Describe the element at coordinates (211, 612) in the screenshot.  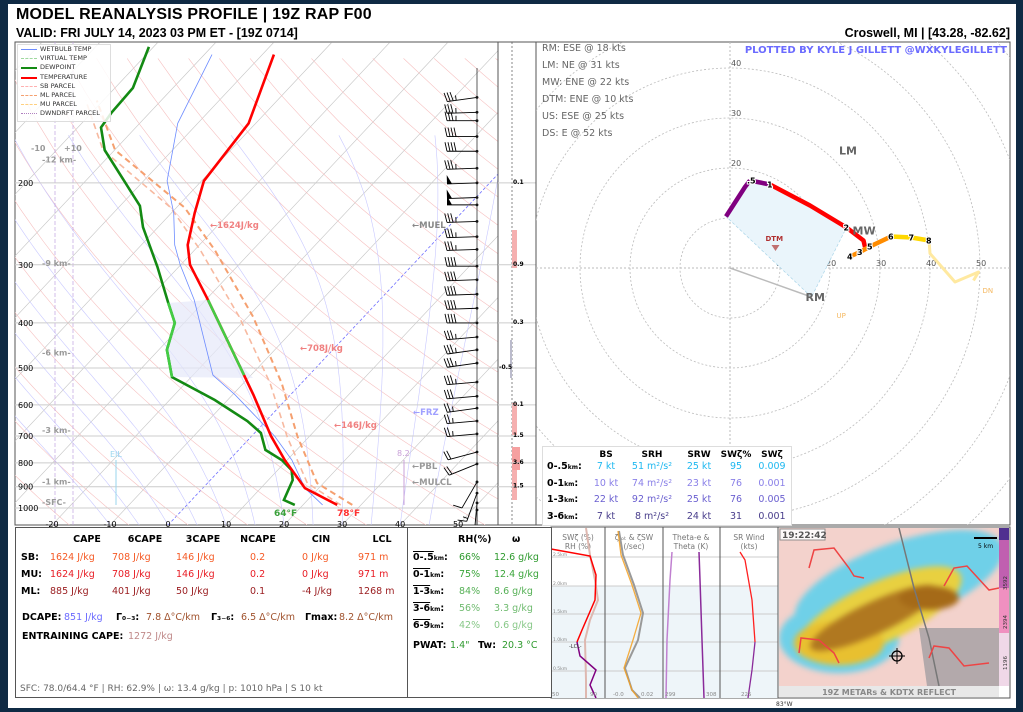
I see `thermo-stats-box` at that location.